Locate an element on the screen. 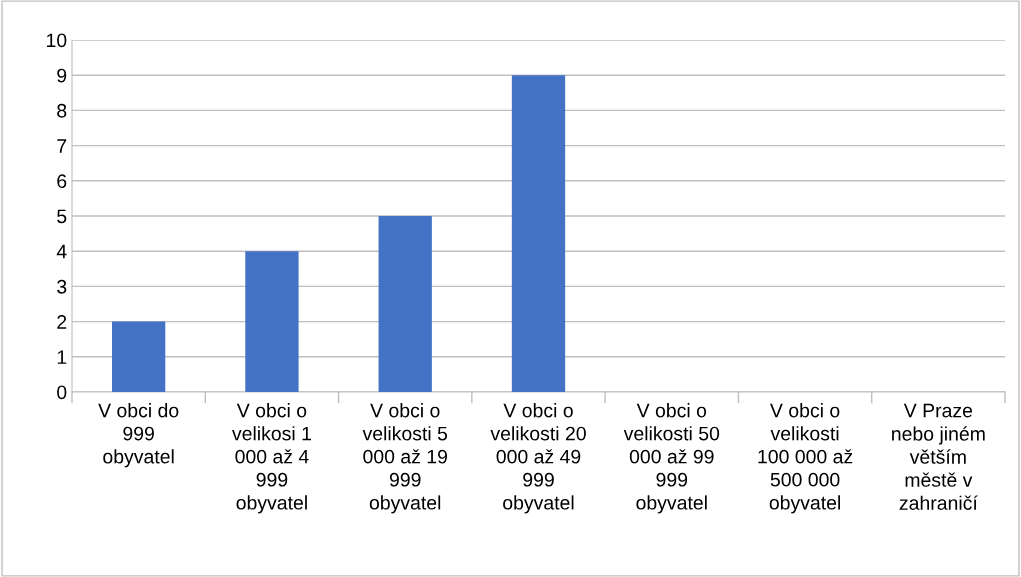  y-tick-label: 0 is located at coordinates (62, 392).